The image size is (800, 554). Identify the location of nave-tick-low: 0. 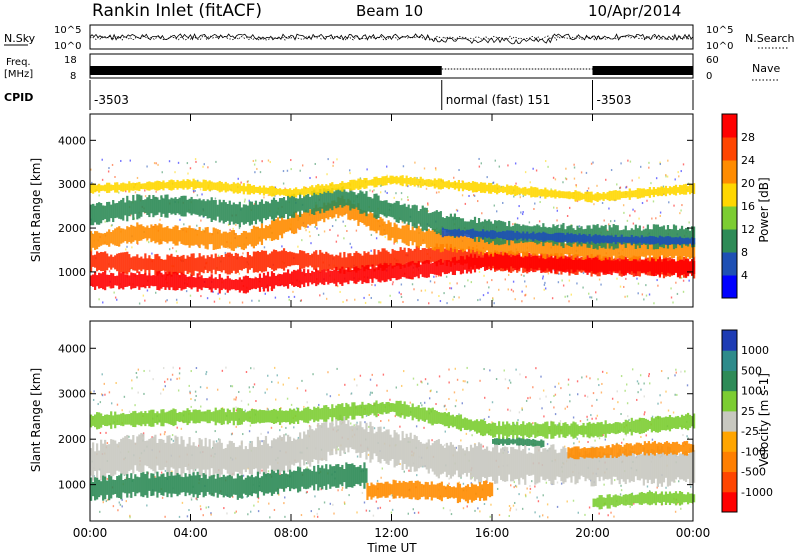
(709, 76).